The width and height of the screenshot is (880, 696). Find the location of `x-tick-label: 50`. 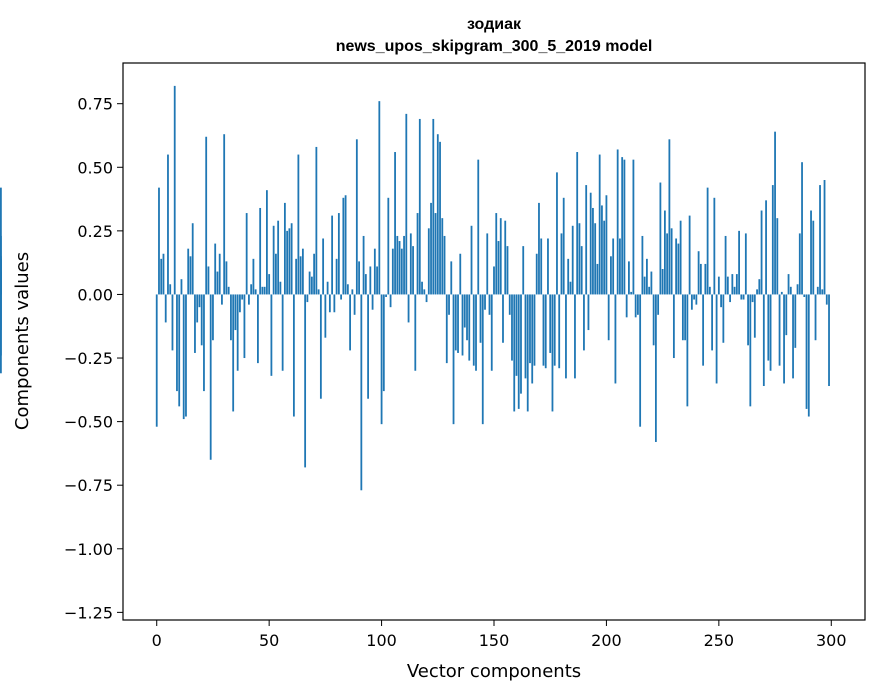

x-tick-label: 50 is located at coordinates (269, 640).